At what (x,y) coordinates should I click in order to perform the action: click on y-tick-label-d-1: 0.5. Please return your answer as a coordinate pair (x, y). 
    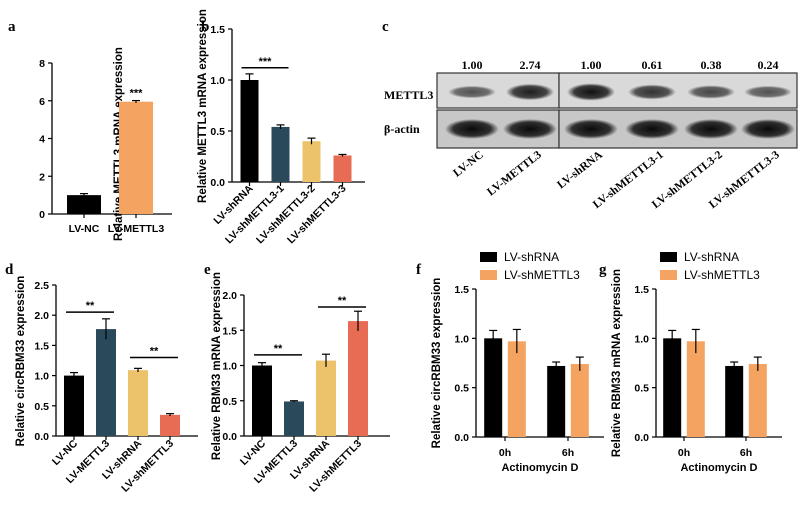
    Looking at the image, I should click on (41, 407).